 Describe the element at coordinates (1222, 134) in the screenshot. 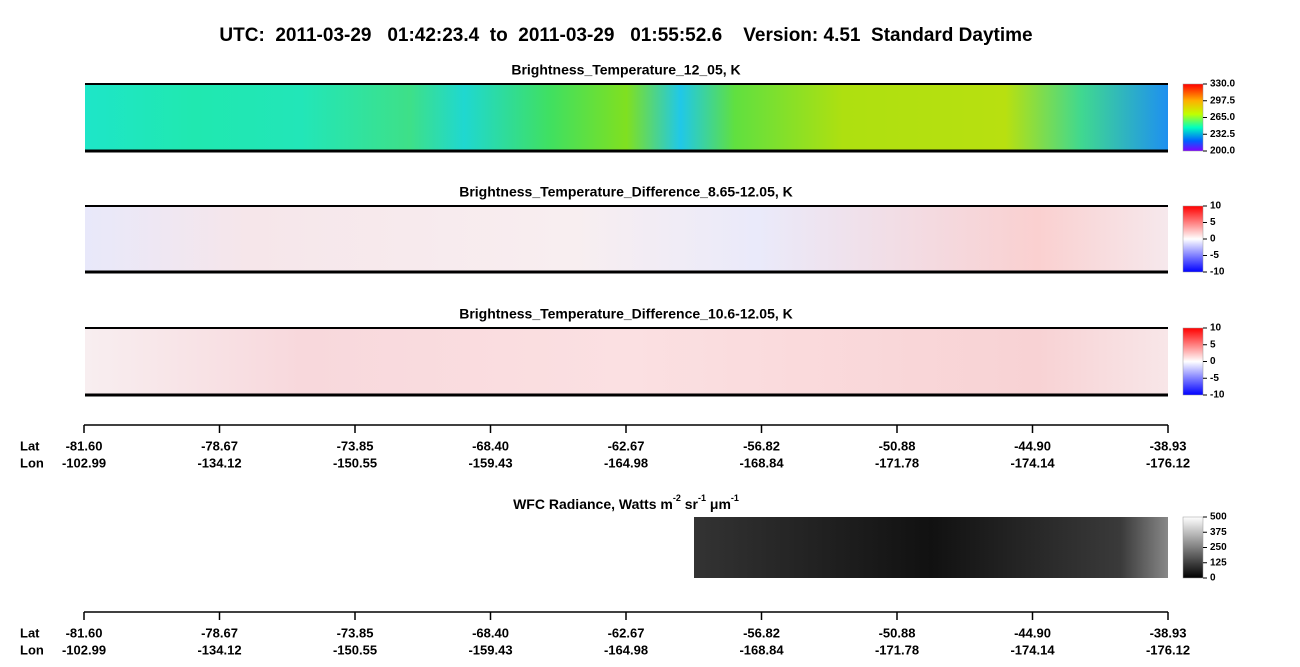

I see `colorbar-label: 232.5` at that location.